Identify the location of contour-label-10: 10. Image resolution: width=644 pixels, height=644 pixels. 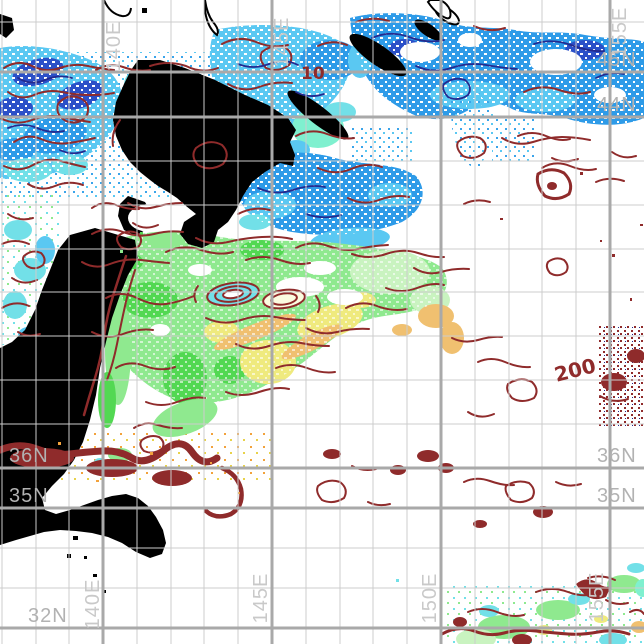
(313, 74).